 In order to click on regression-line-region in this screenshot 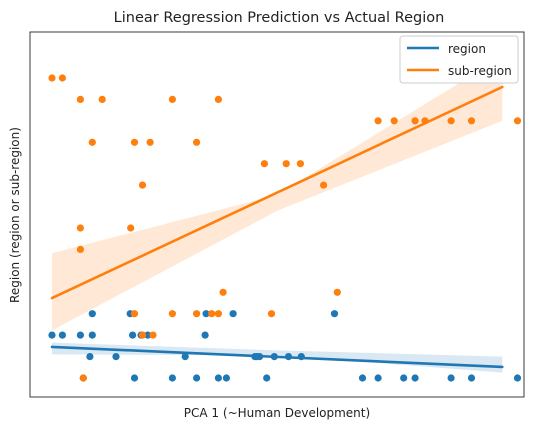, I will do `click(277, 357)`.